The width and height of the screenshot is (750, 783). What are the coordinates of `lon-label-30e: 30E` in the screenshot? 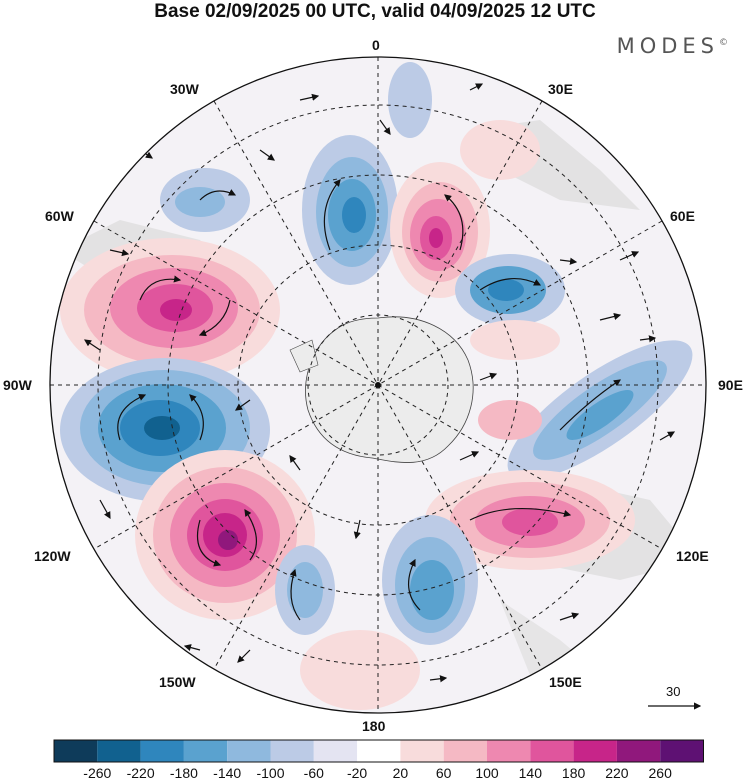 It's located at (560, 89).